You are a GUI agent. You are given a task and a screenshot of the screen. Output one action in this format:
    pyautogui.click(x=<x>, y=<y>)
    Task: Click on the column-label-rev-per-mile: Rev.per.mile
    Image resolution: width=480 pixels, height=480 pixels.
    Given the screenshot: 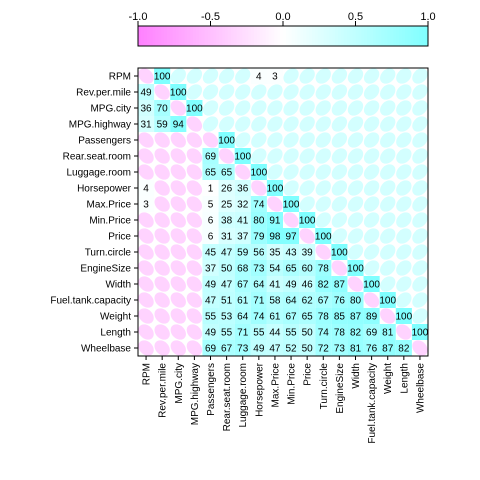 What is the action you would take?
    pyautogui.click(x=163, y=390)
    